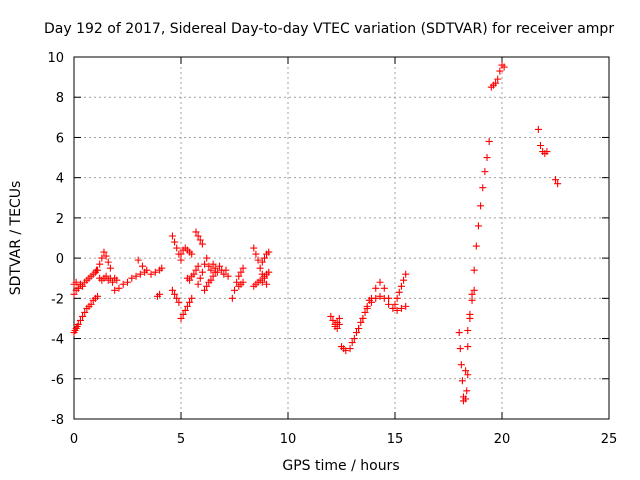 The height and width of the screenshot is (480, 640). What do you see at coordinates (57, 299) in the screenshot?
I see `y-tick-label: -2` at bounding box center [57, 299].